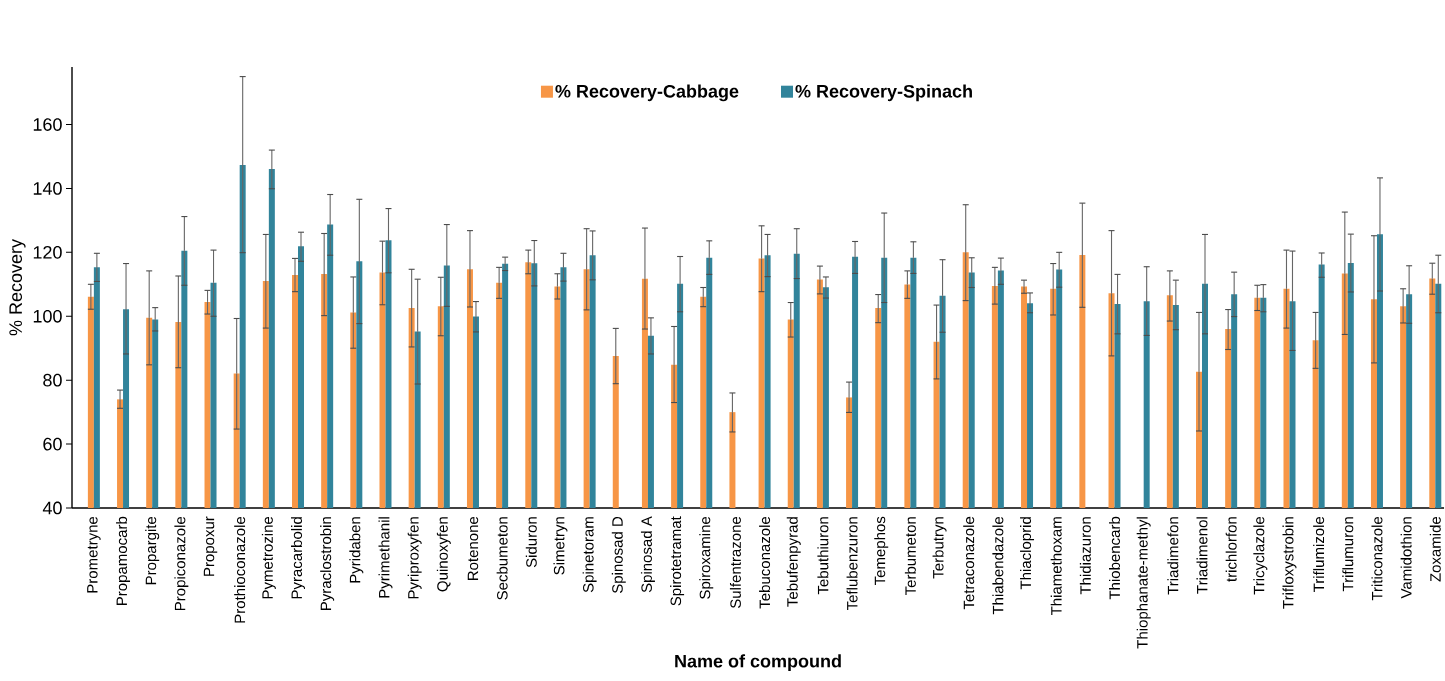 The height and width of the screenshot is (681, 1445). I want to click on x-tick-label: Thiamethoxam, so click(1056, 566).